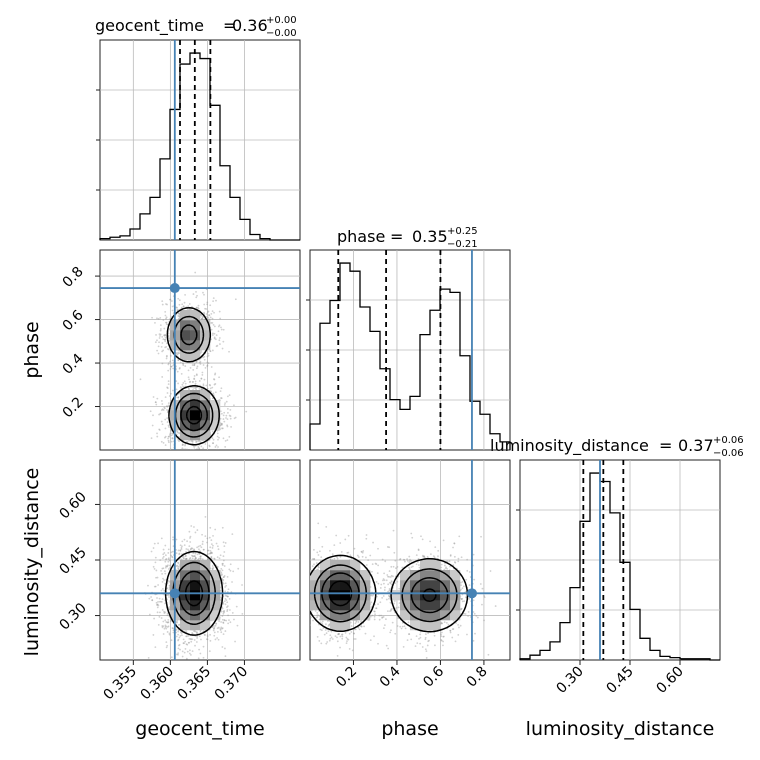 The width and height of the screenshot is (760, 760). Describe the element at coordinates (174, 288) in the screenshot. I see `density-geocent-time-vs-phase-truth-point` at that location.